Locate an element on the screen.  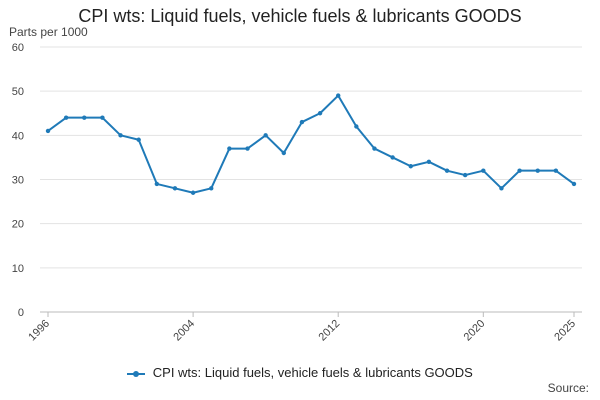
y-tick-labels: 0 10 20 30 40 50 60 is located at coordinates (18, 180).